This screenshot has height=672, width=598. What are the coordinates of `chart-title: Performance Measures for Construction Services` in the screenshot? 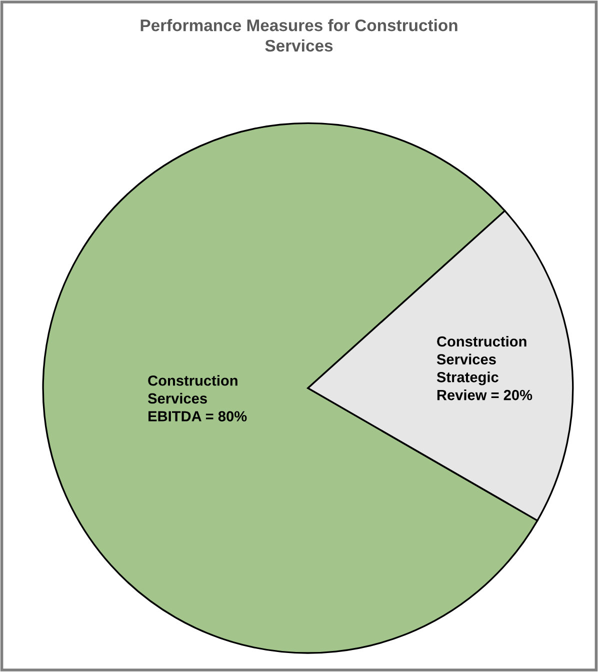 It's located at (299, 35).